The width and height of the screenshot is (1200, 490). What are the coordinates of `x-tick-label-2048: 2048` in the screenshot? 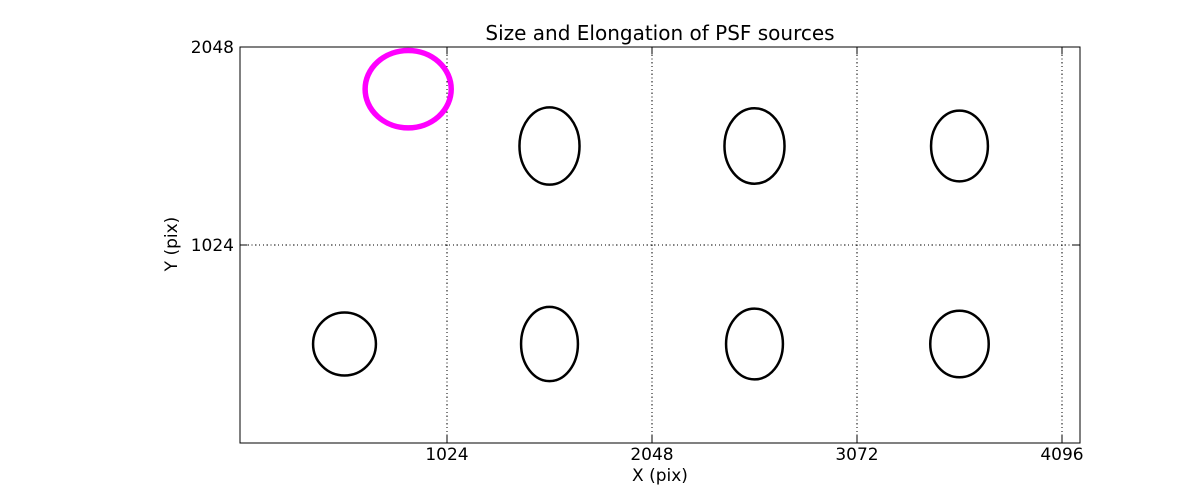 It's located at (651, 455).